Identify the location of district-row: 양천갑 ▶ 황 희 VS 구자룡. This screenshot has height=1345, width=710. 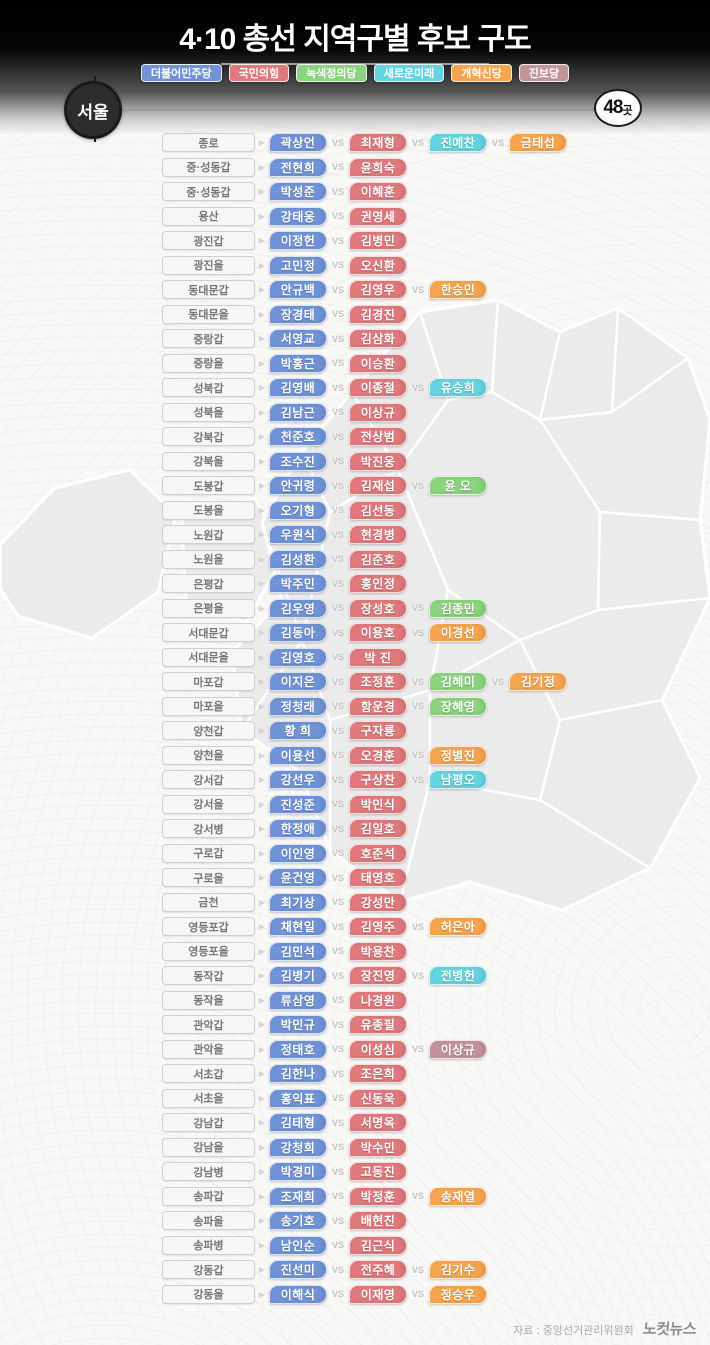
(364, 730).